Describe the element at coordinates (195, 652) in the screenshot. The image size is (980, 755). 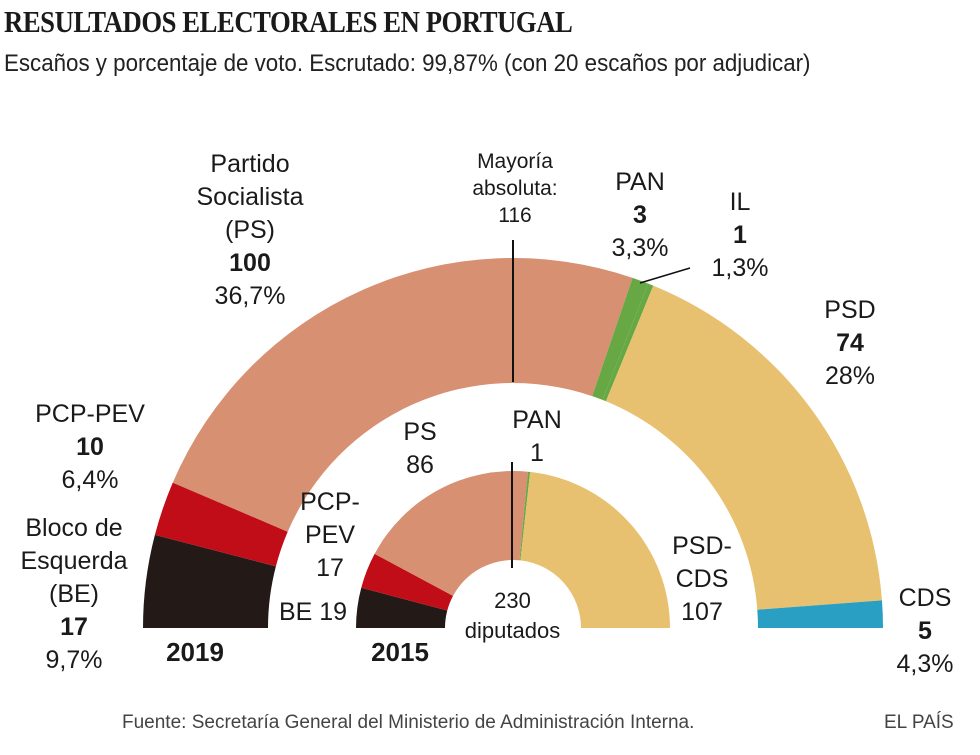
I see `year-label-2019: 2019` at that location.